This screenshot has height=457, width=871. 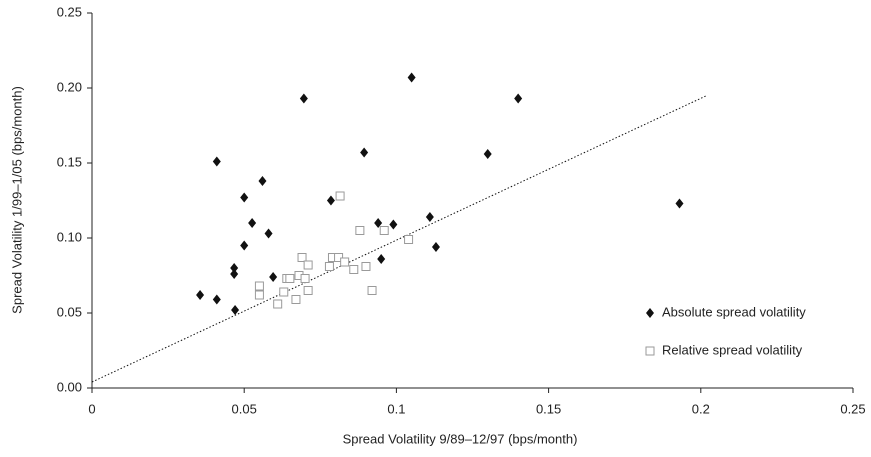 I want to click on x-tick-label: 0.25, so click(x=852, y=408).